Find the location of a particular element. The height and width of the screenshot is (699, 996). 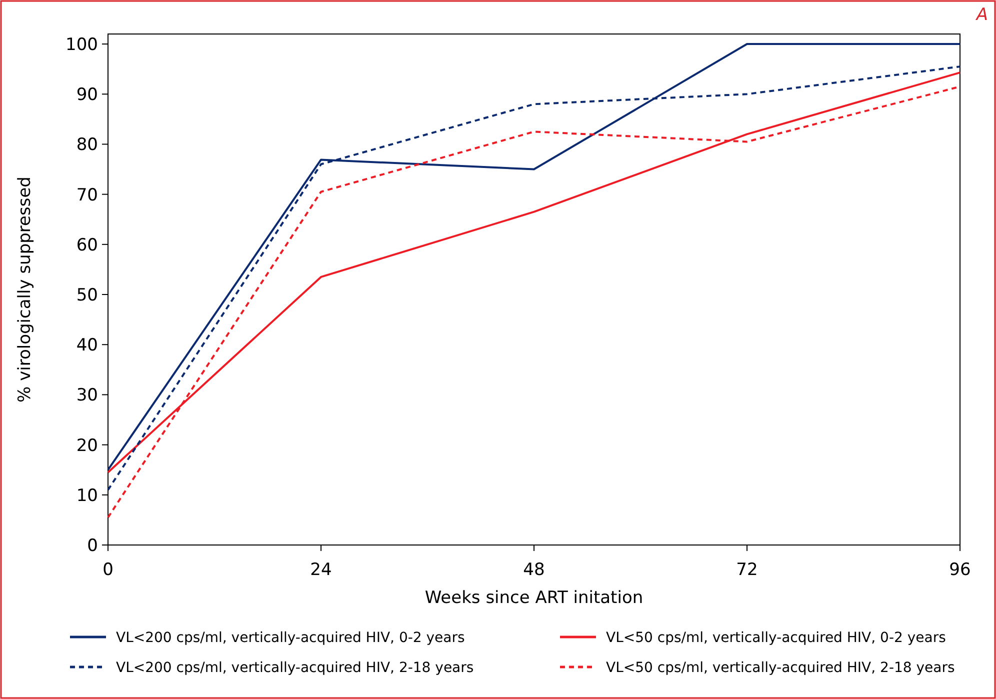

y-tick-label: 80 is located at coordinates (87, 145).